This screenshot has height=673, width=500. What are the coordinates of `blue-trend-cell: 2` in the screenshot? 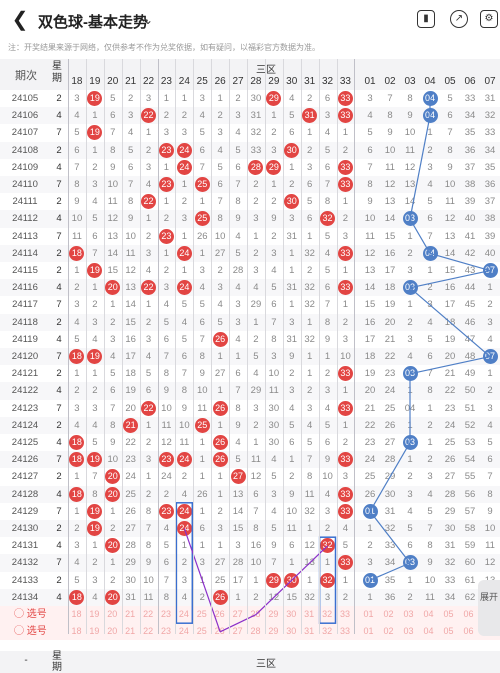 It's located at (490, 390).